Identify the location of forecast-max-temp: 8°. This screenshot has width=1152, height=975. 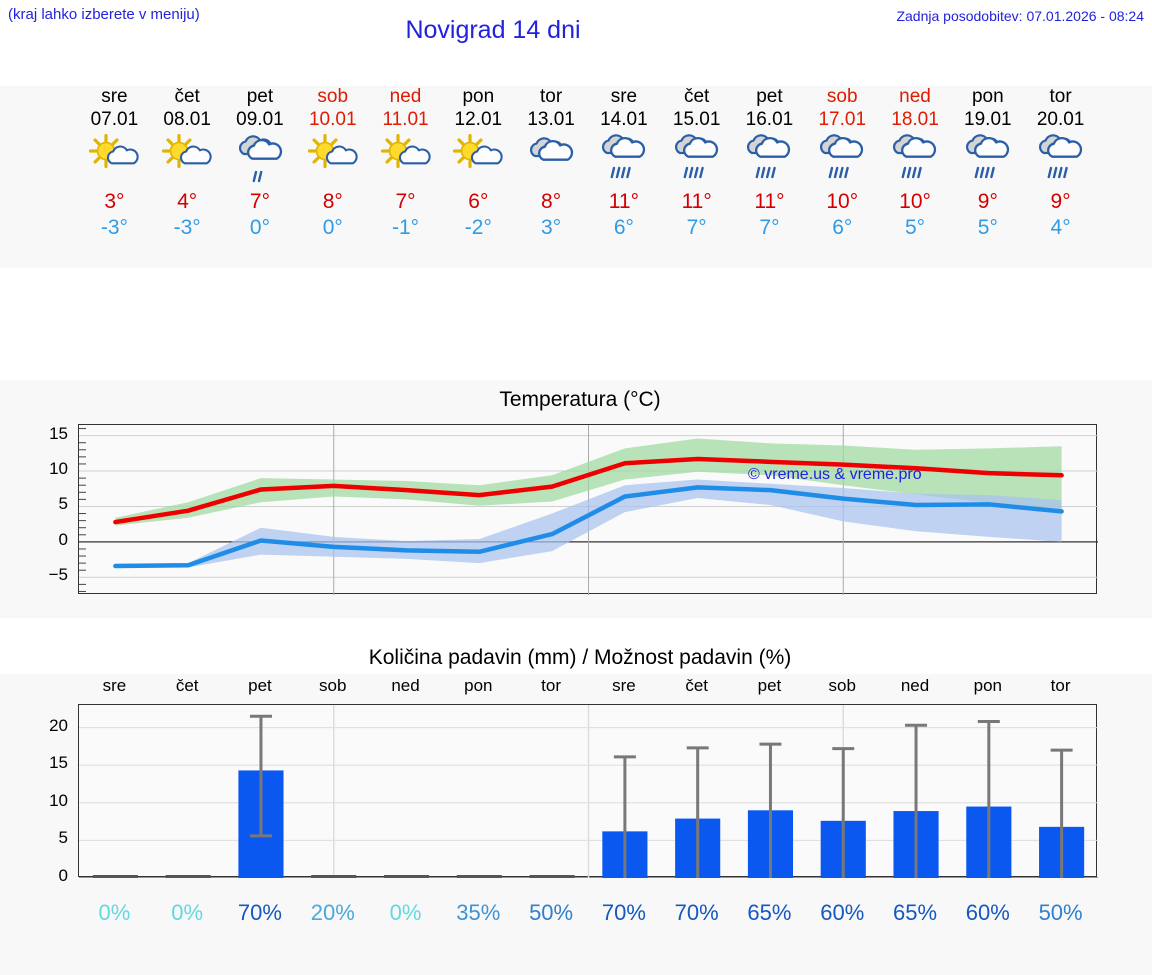
(332, 201).